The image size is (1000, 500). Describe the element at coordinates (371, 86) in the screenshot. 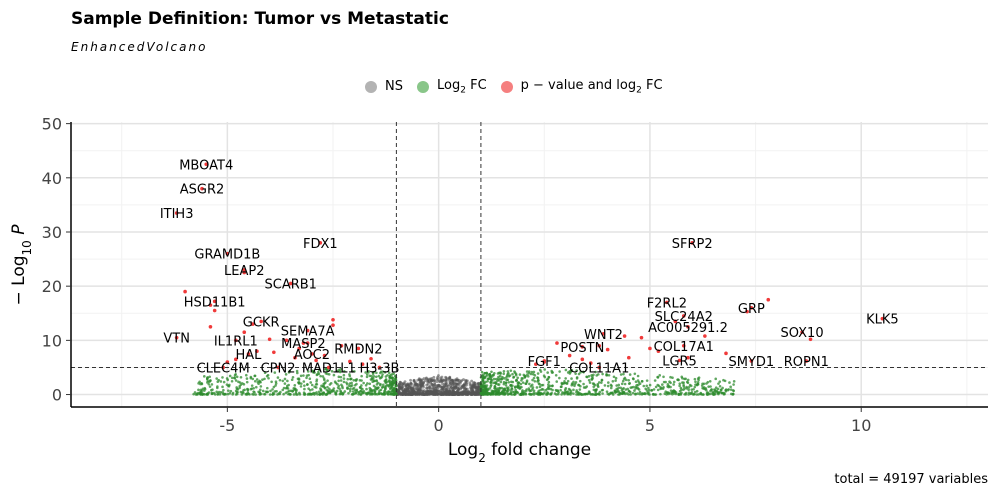

I see `legend-marker-ns` at that location.